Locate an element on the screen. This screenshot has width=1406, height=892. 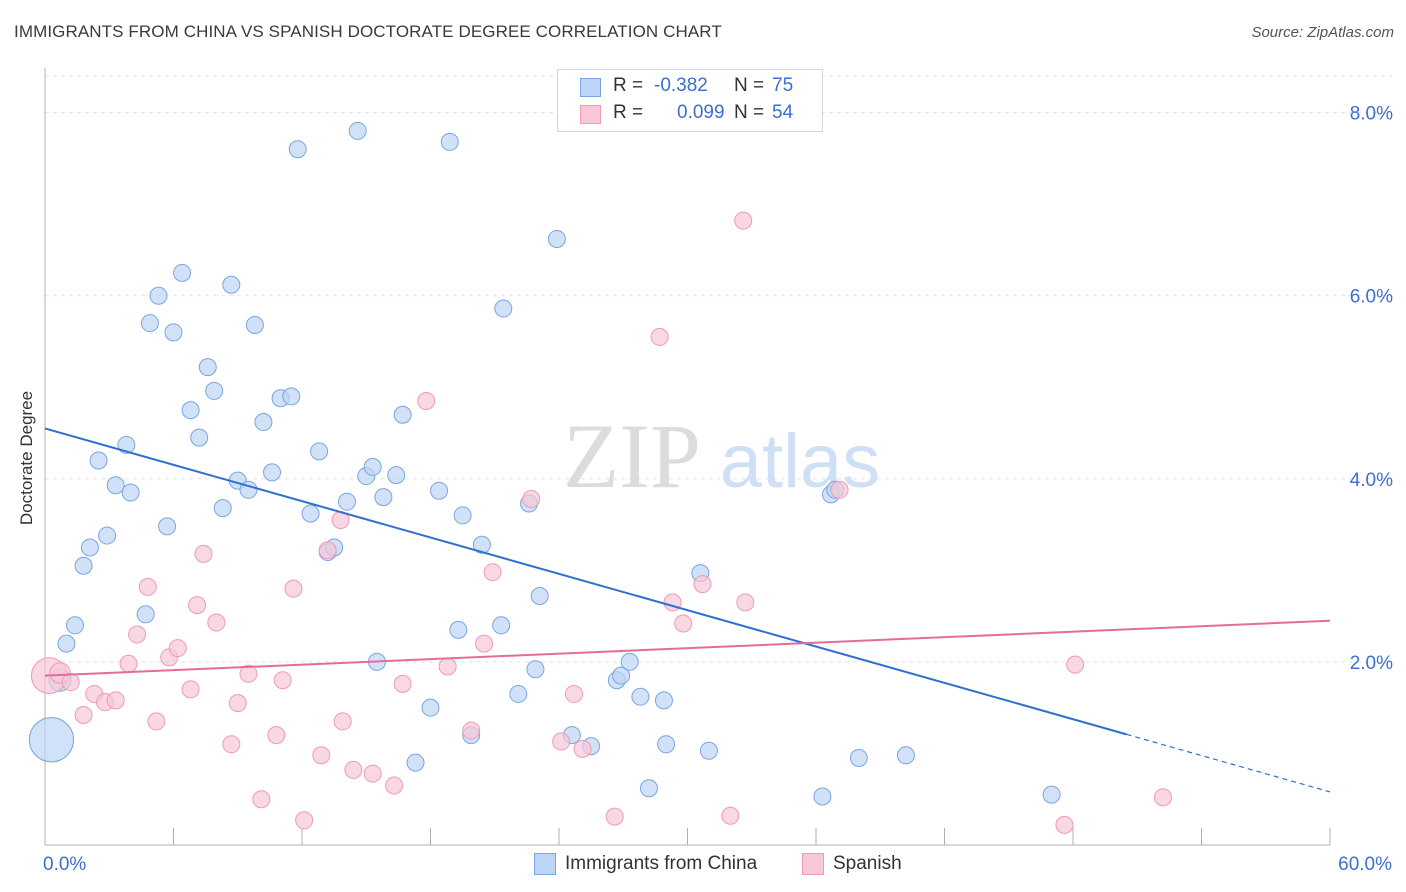
legend-swatch-spanish is located at coordinates (813, 864).